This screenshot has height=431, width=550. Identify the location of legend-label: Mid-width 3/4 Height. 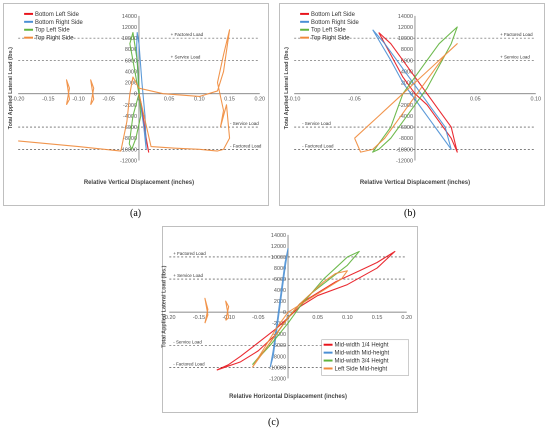
(362, 362).